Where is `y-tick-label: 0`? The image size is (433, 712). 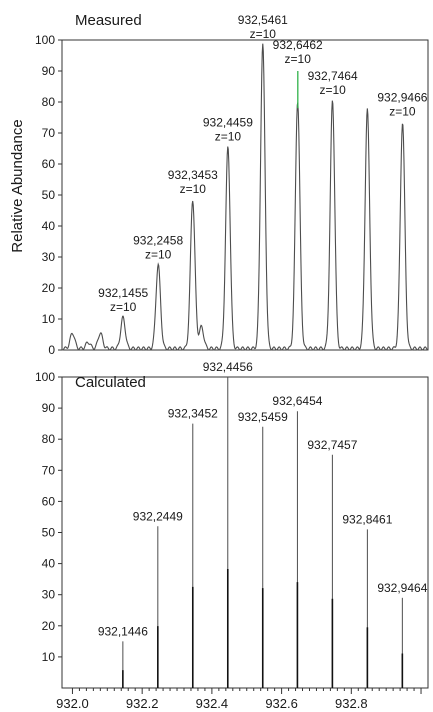 y-tick-label: 0 is located at coordinates (51, 350).